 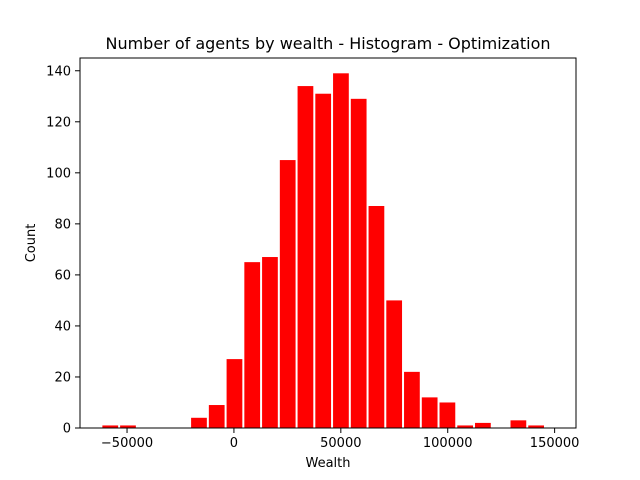 I want to click on x-tick-label: −50000, so click(x=127, y=443).